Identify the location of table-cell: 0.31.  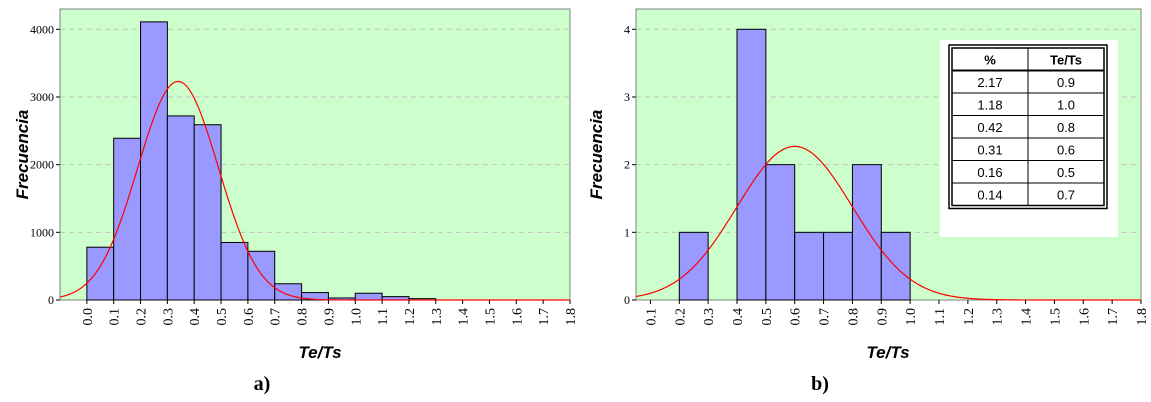
(989, 149).